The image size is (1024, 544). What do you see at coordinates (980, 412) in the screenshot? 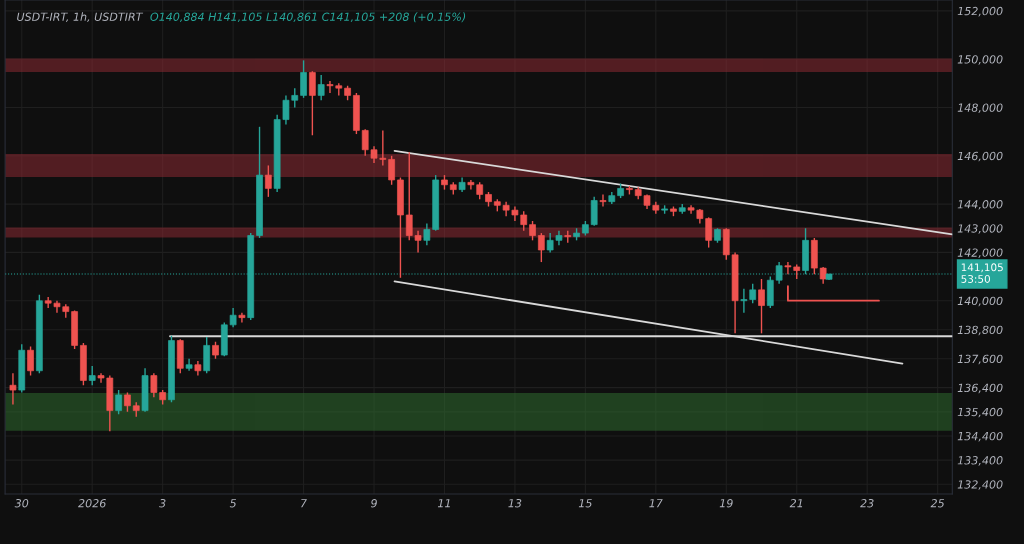
I see `y-tick-label: 135,400` at bounding box center [980, 412].